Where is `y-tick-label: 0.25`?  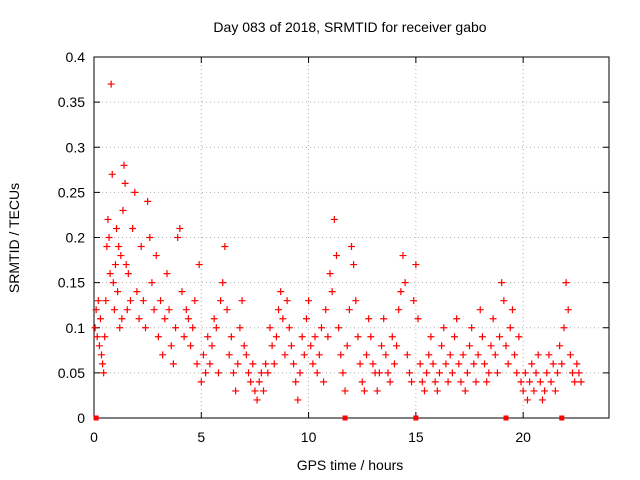
y-tick-label: 0.25 is located at coordinates (71, 192).